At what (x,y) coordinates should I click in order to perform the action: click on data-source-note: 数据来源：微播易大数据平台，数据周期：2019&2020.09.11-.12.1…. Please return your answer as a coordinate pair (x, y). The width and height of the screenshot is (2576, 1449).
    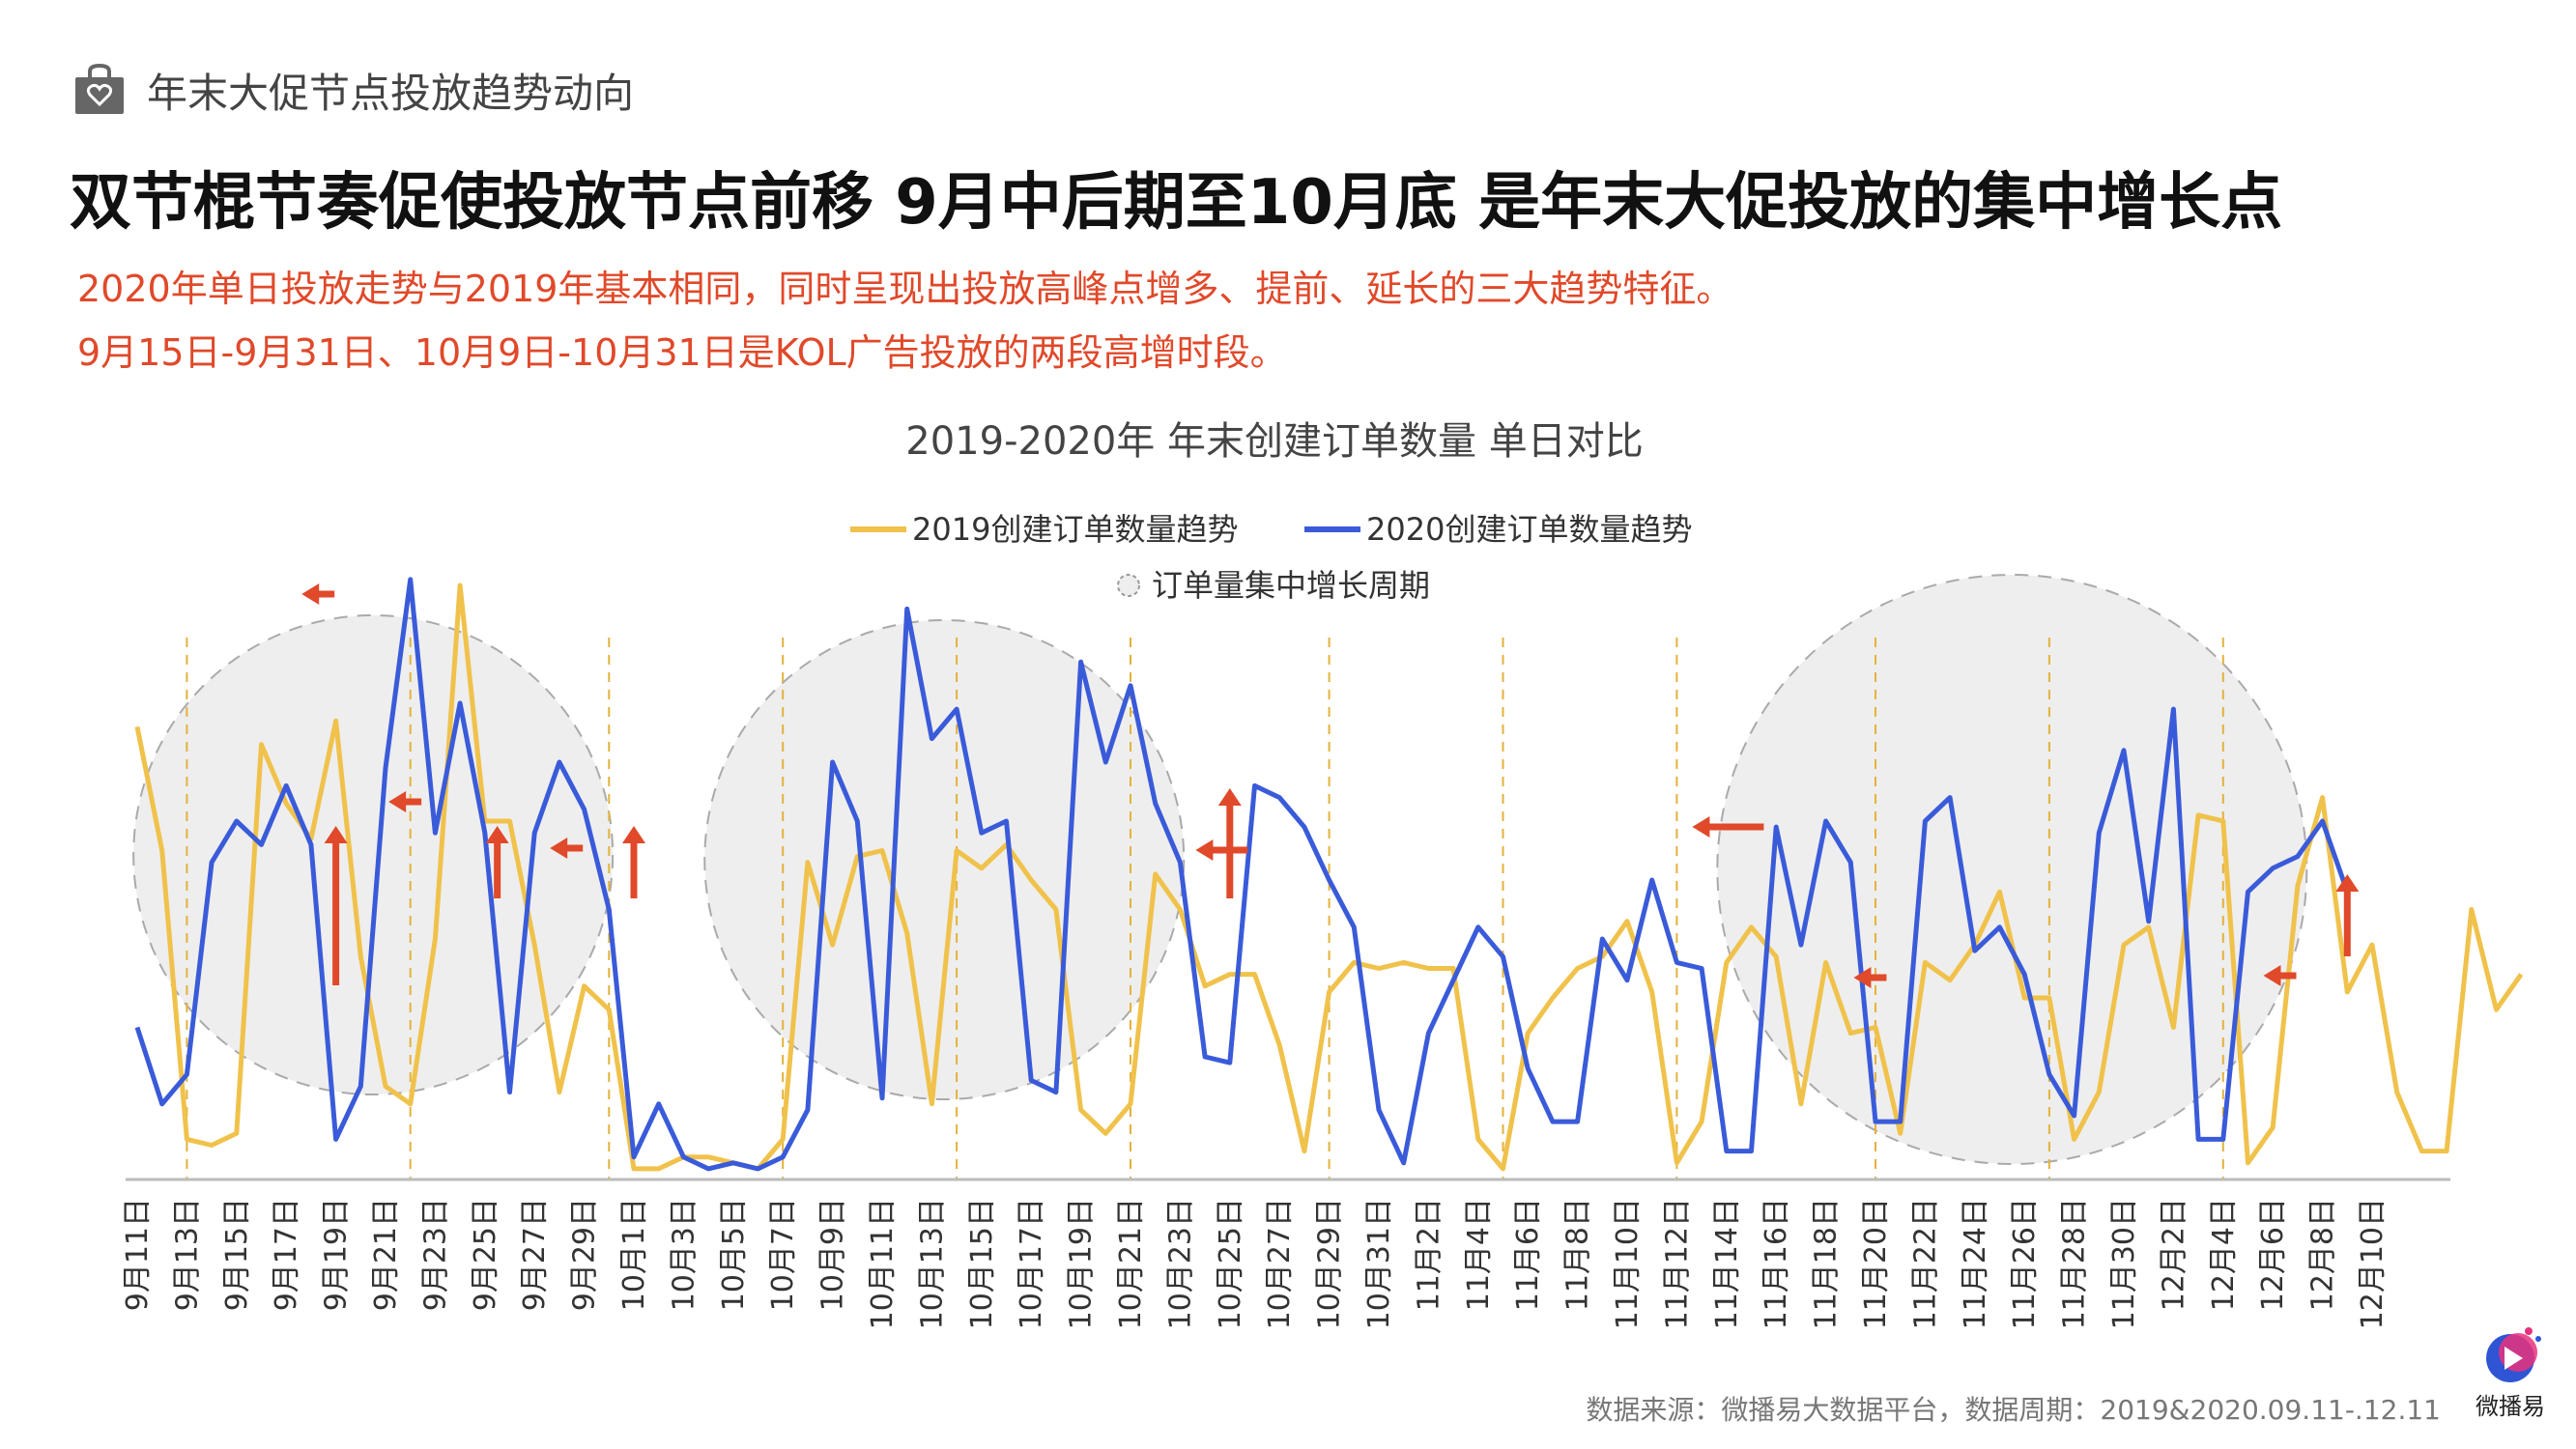
    Looking at the image, I should click on (2013, 1410).